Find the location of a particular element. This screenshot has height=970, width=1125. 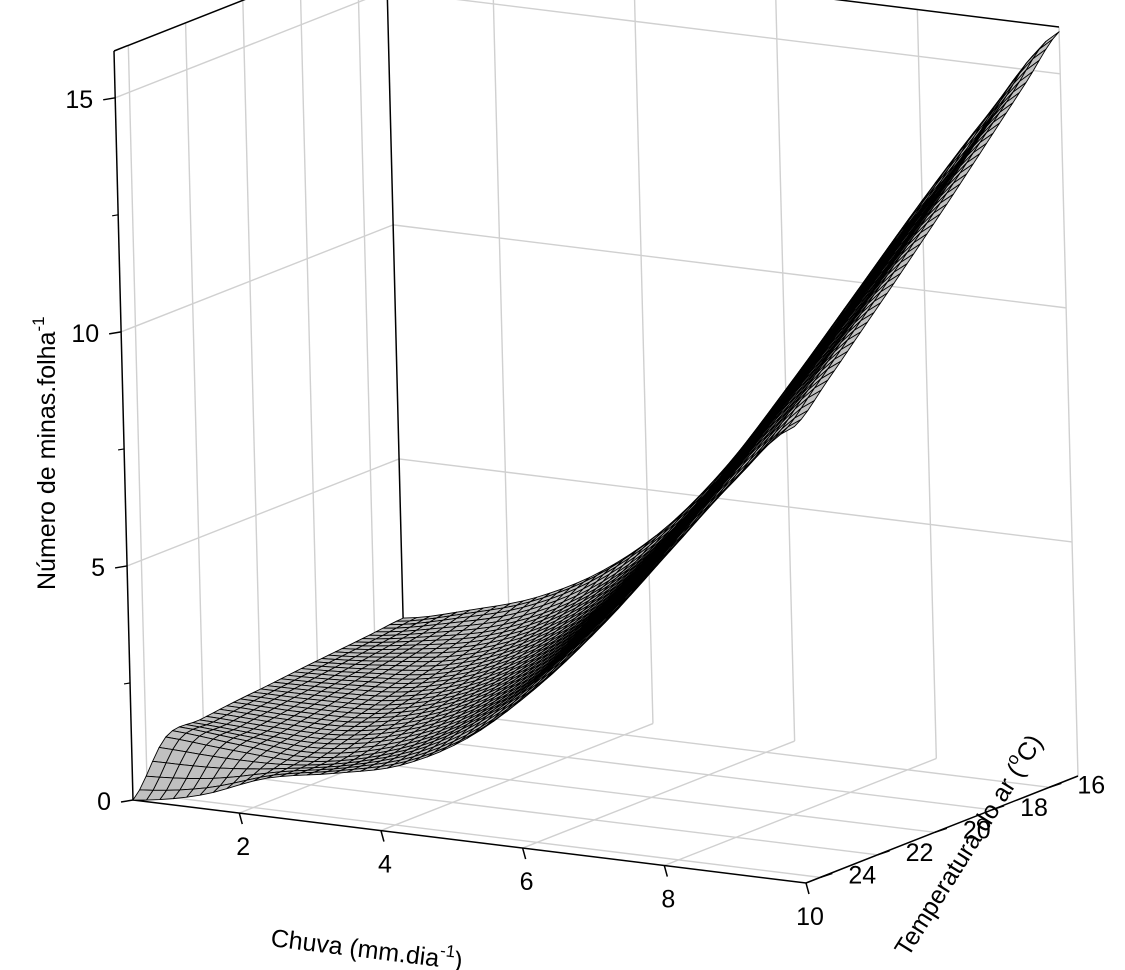

x-axis-line is located at coordinates (469, 841).